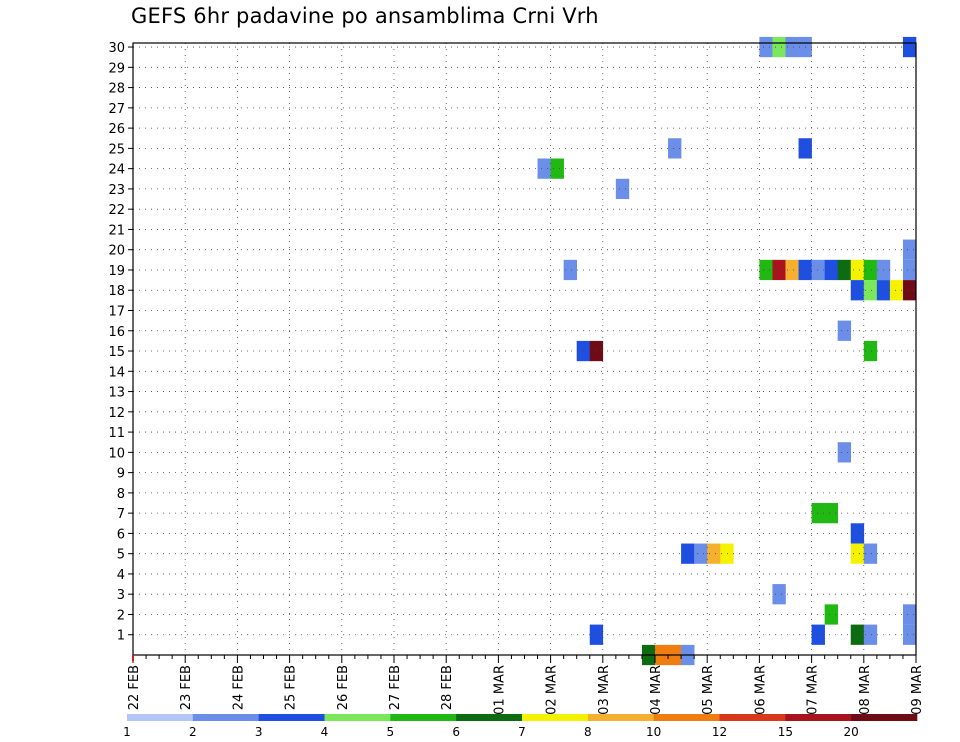 The image size is (960, 742). I want to click on y-tick-label: 24, so click(116, 170).